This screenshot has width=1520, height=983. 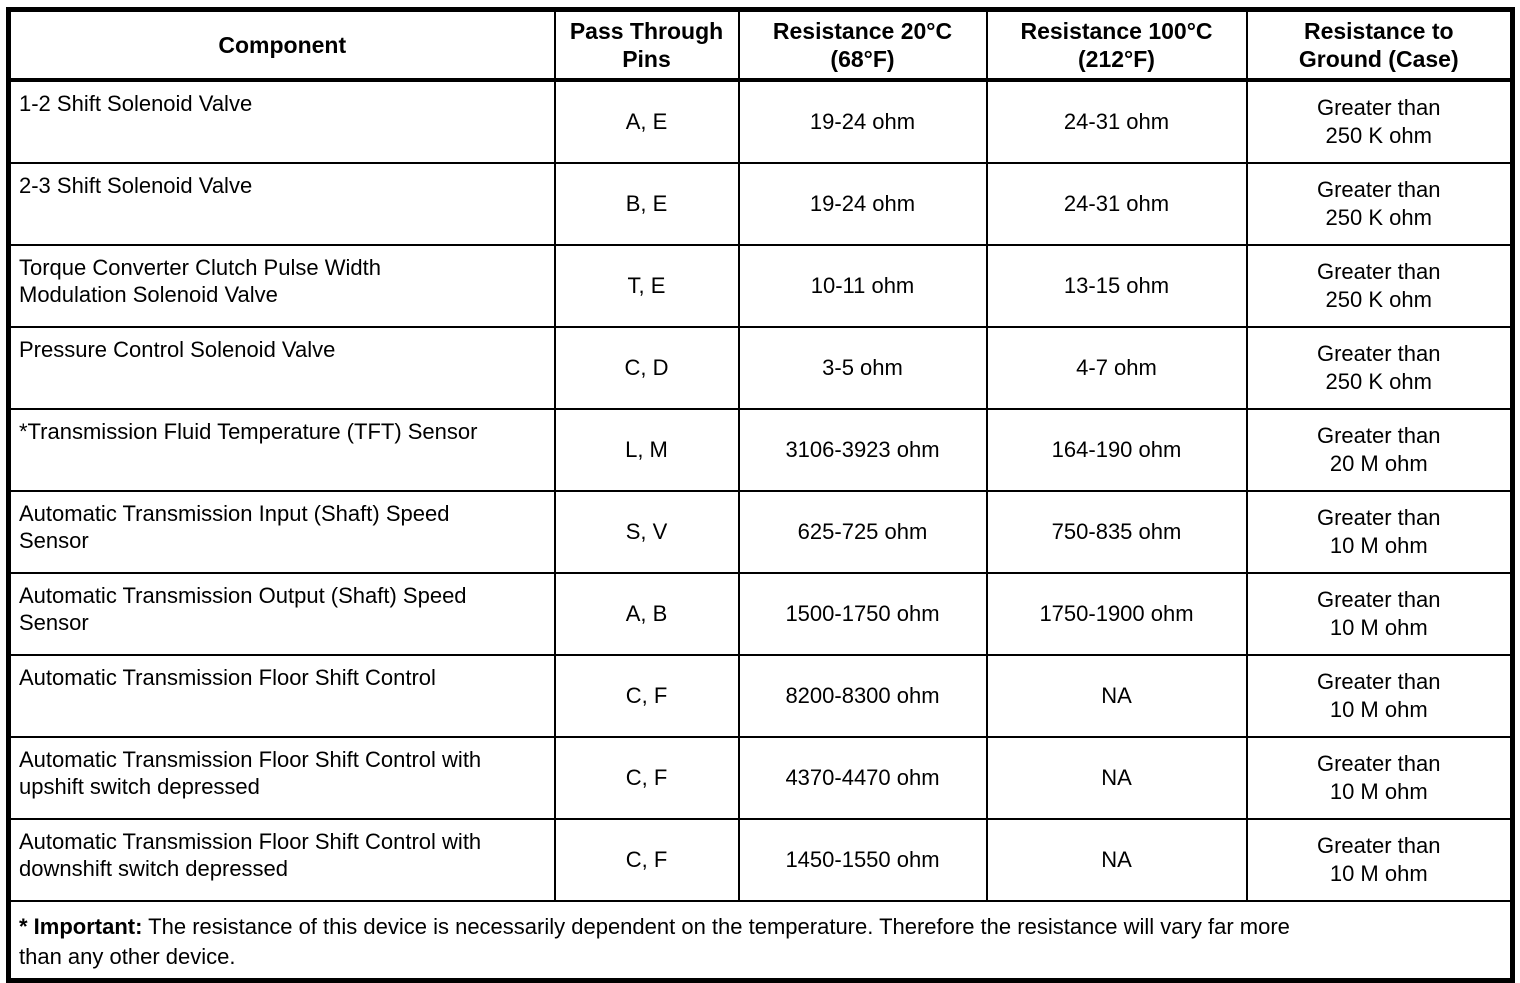 I want to click on resistance-ground-cell: Greater than 20 M ohm, so click(x=1379, y=450).